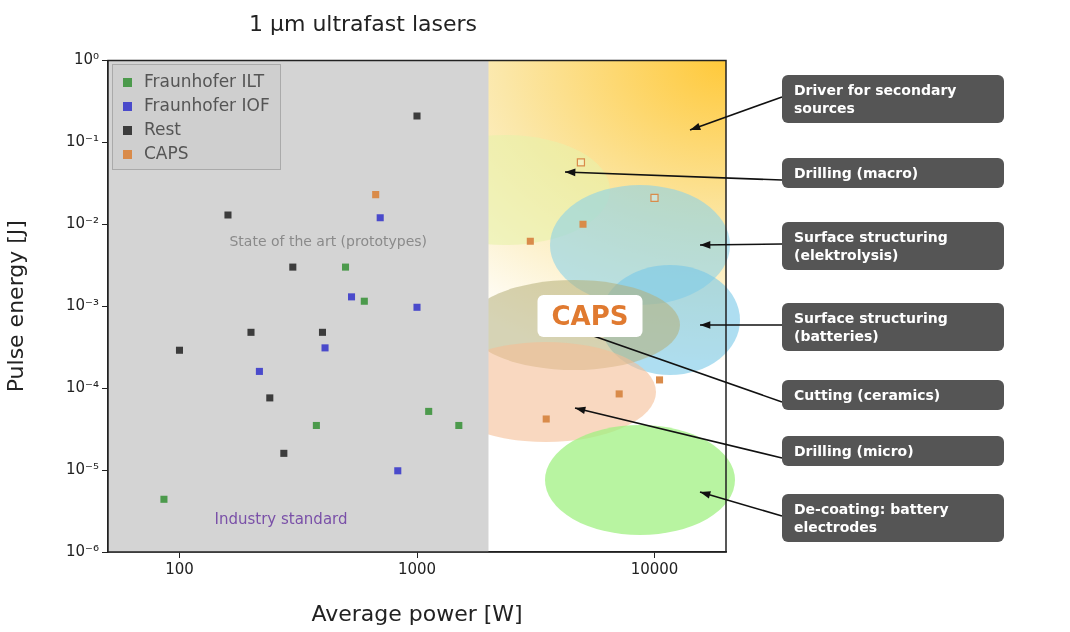 Image resolution: width=1070 pixels, height=632 pixels. Describe the element at coordinates (590, 316) in the screenshot. I see `annotation: CAPS` at that location.